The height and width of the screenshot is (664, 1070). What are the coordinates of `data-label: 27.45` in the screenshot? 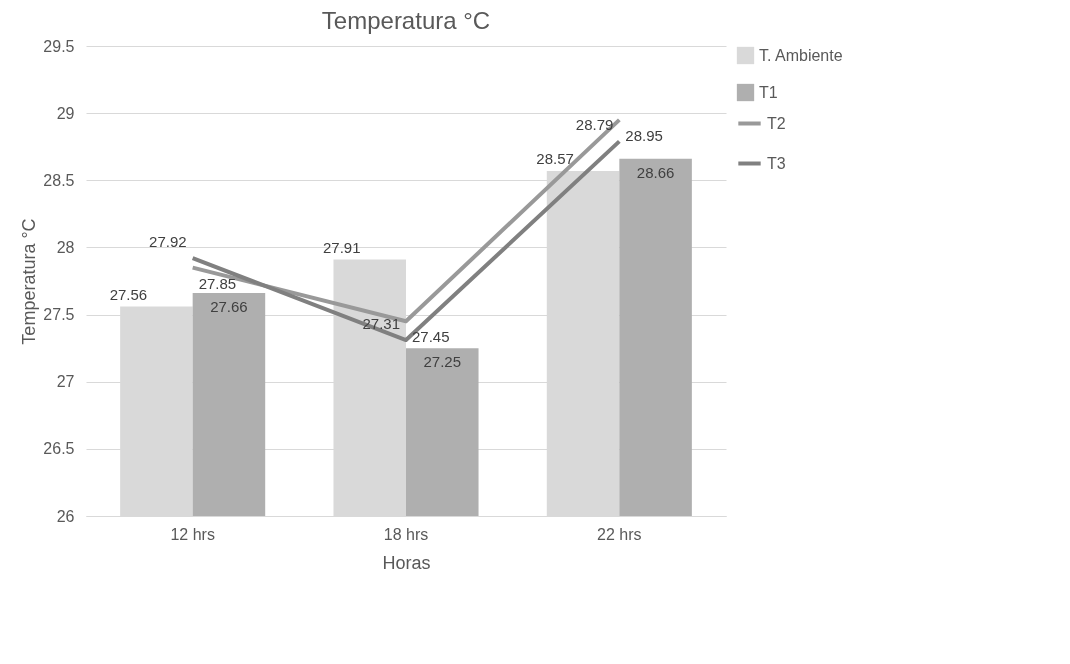 It's located at (431, 337).